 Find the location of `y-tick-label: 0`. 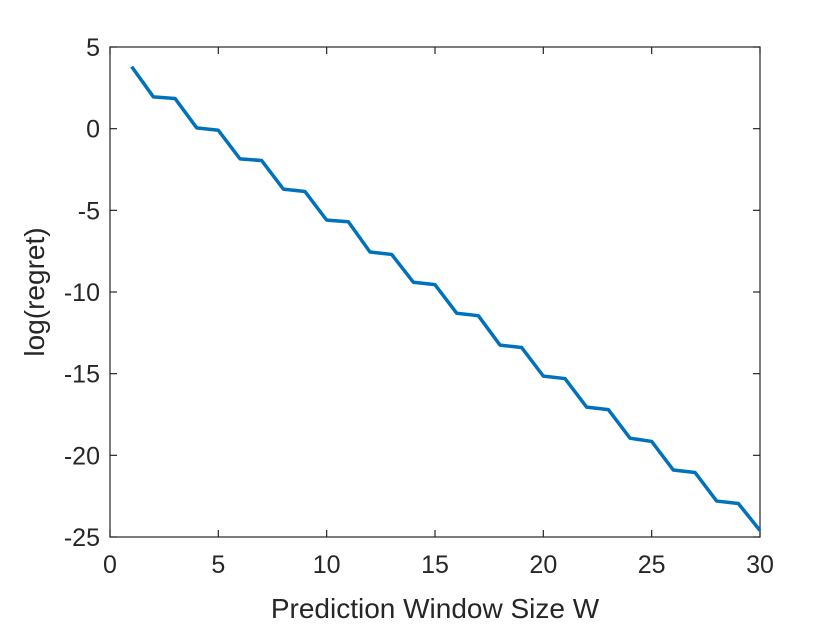

y-tick-label: 0 is located at coordinates (93, 130).